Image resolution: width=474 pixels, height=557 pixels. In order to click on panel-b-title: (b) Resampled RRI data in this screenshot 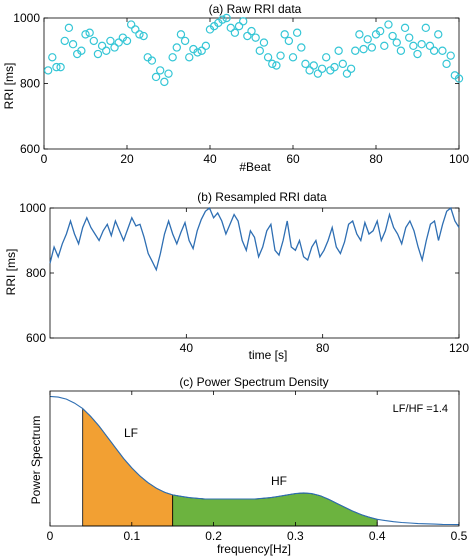, I will do `click(262, 197)`.